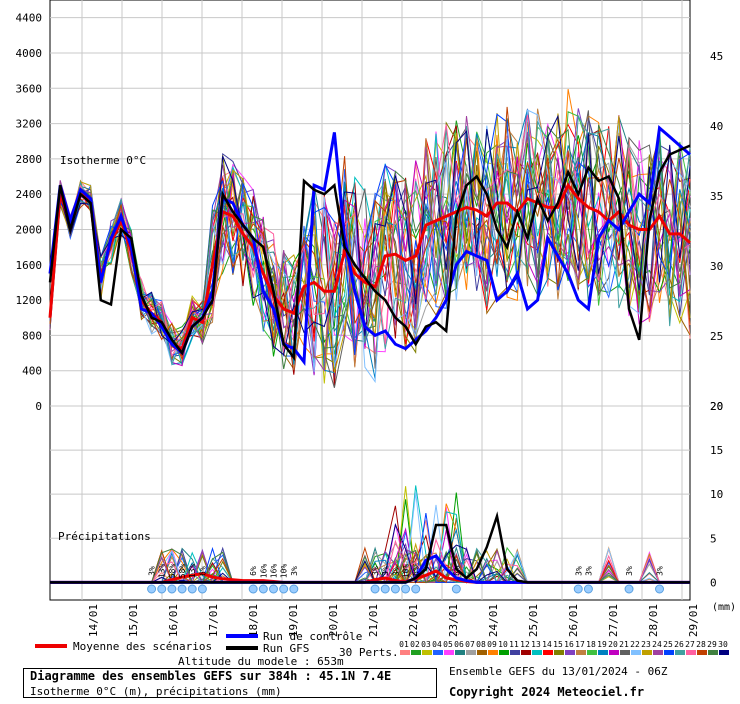 The width and height of the screenshot is (740, 704). Describe the element at coordinates (253, 620) in the screenshot. I see `x-tick-label: 18/01` at that location.